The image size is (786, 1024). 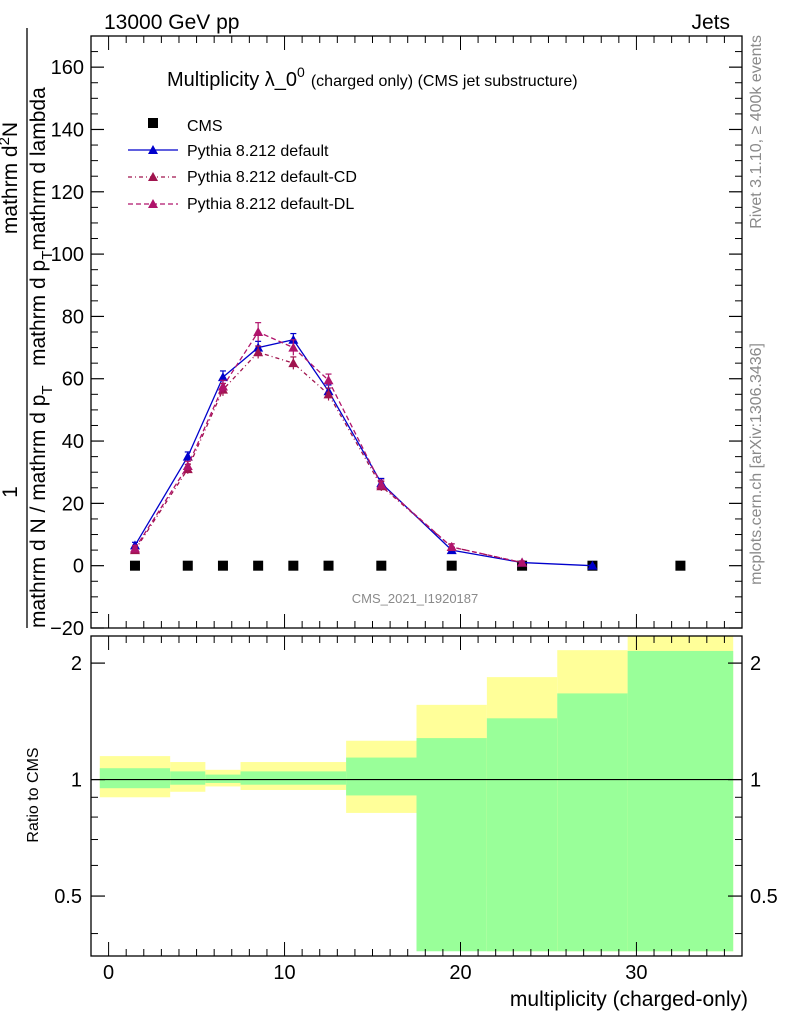 I want to click on ratio-ylabel: Ratio to CMS, so click(x=33, y=794).